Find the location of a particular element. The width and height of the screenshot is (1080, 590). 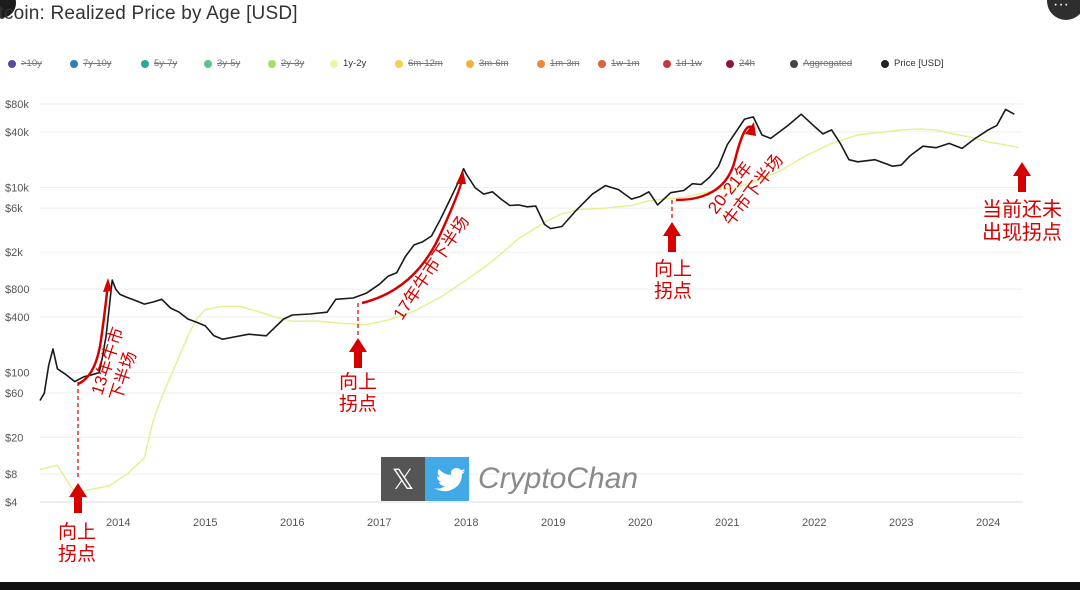

legend-label: Aggregated is located at coordinates (828, 63).